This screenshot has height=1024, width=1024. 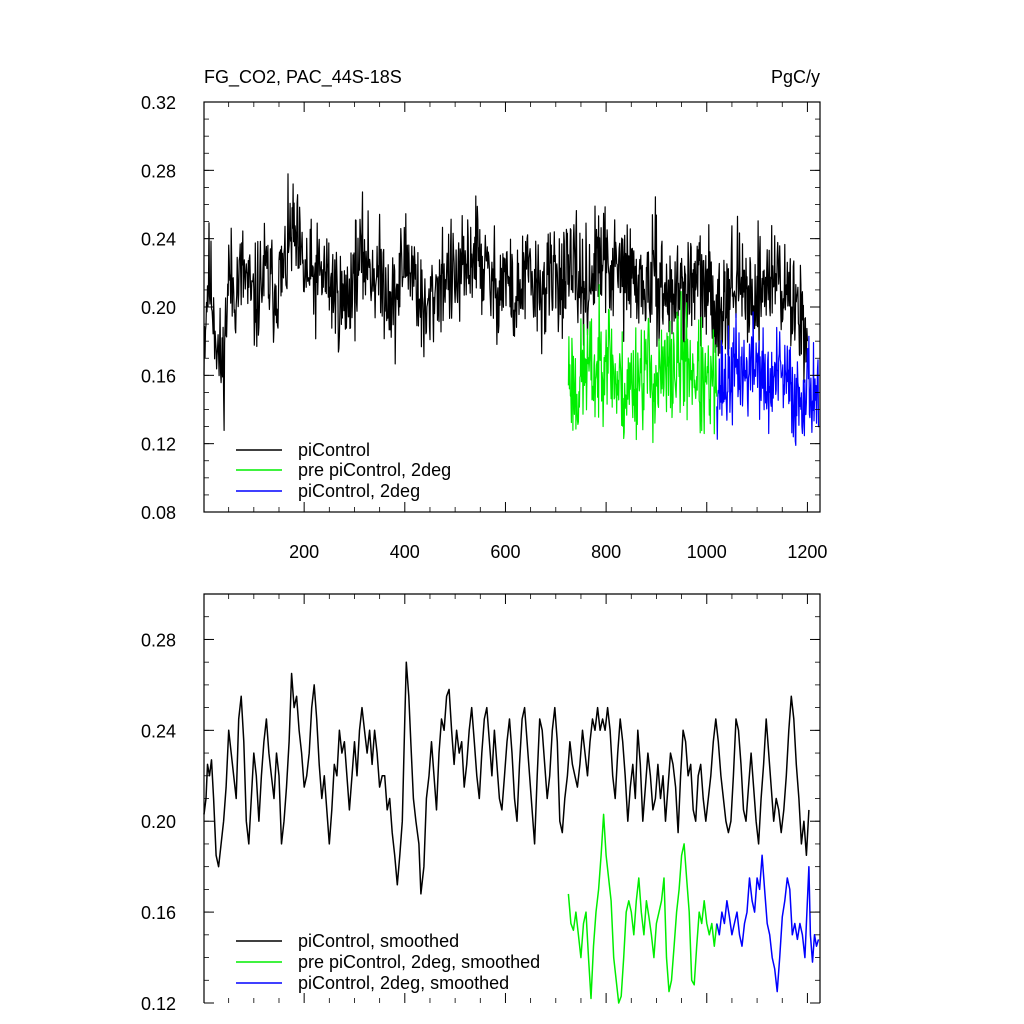 I want to click on top-chart-title-left: FG_CO2, PAC_44S-18S, so click(x=303, y=77).